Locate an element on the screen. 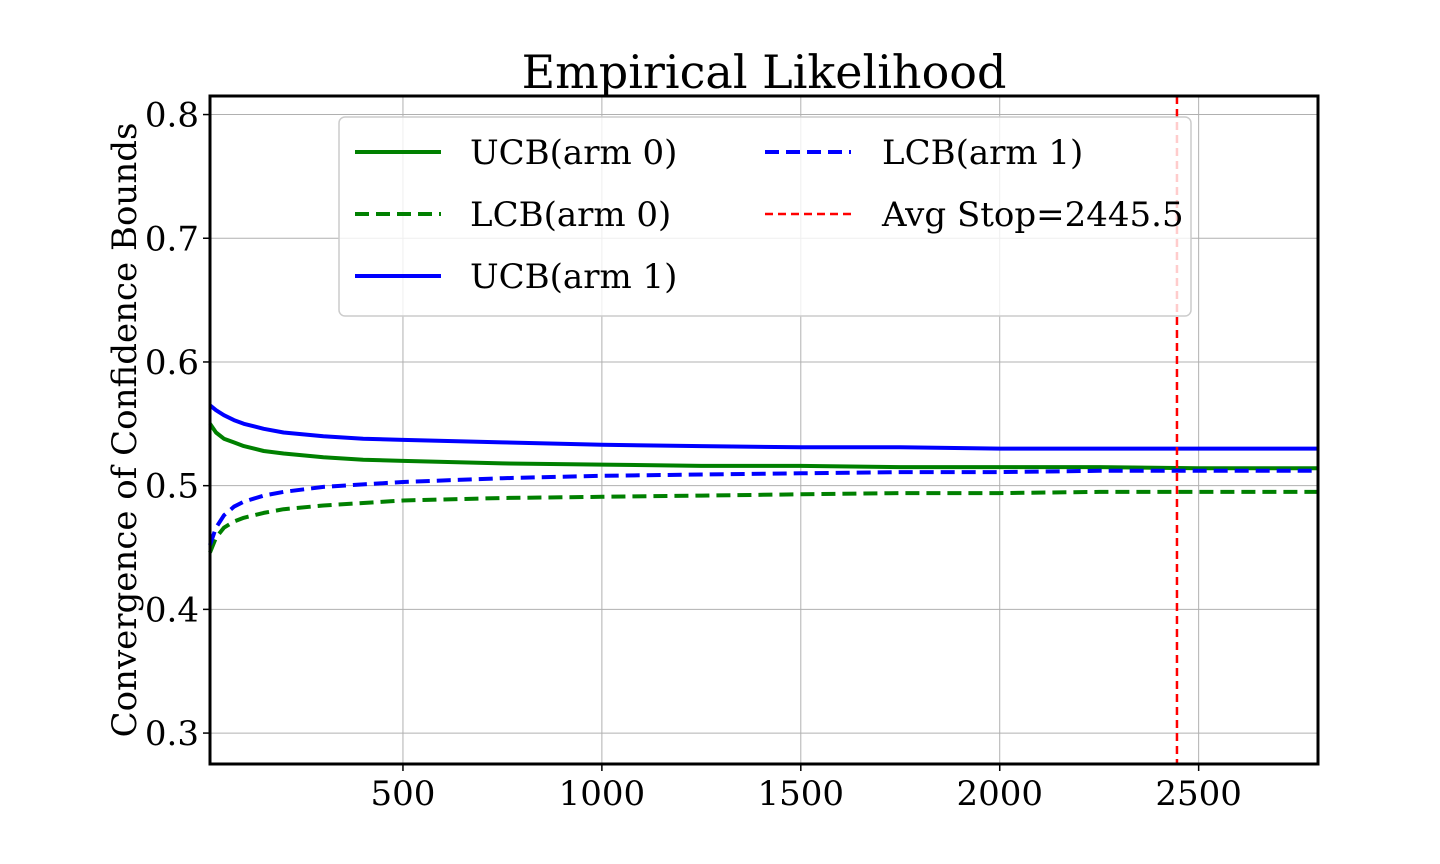  y-axis-label: Convergence of Confidence Bounds is located at coordinates (125, 430).